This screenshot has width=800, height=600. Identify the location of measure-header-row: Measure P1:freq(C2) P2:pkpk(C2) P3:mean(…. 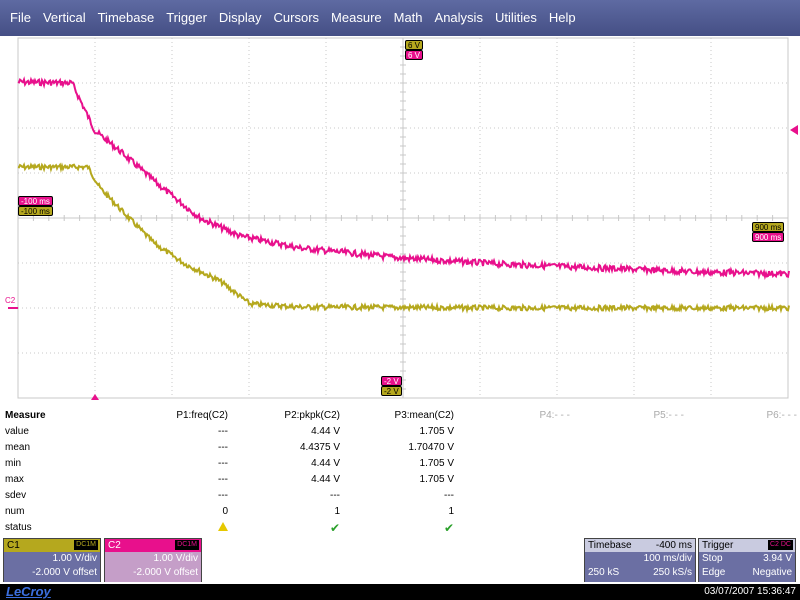
(400, 416).